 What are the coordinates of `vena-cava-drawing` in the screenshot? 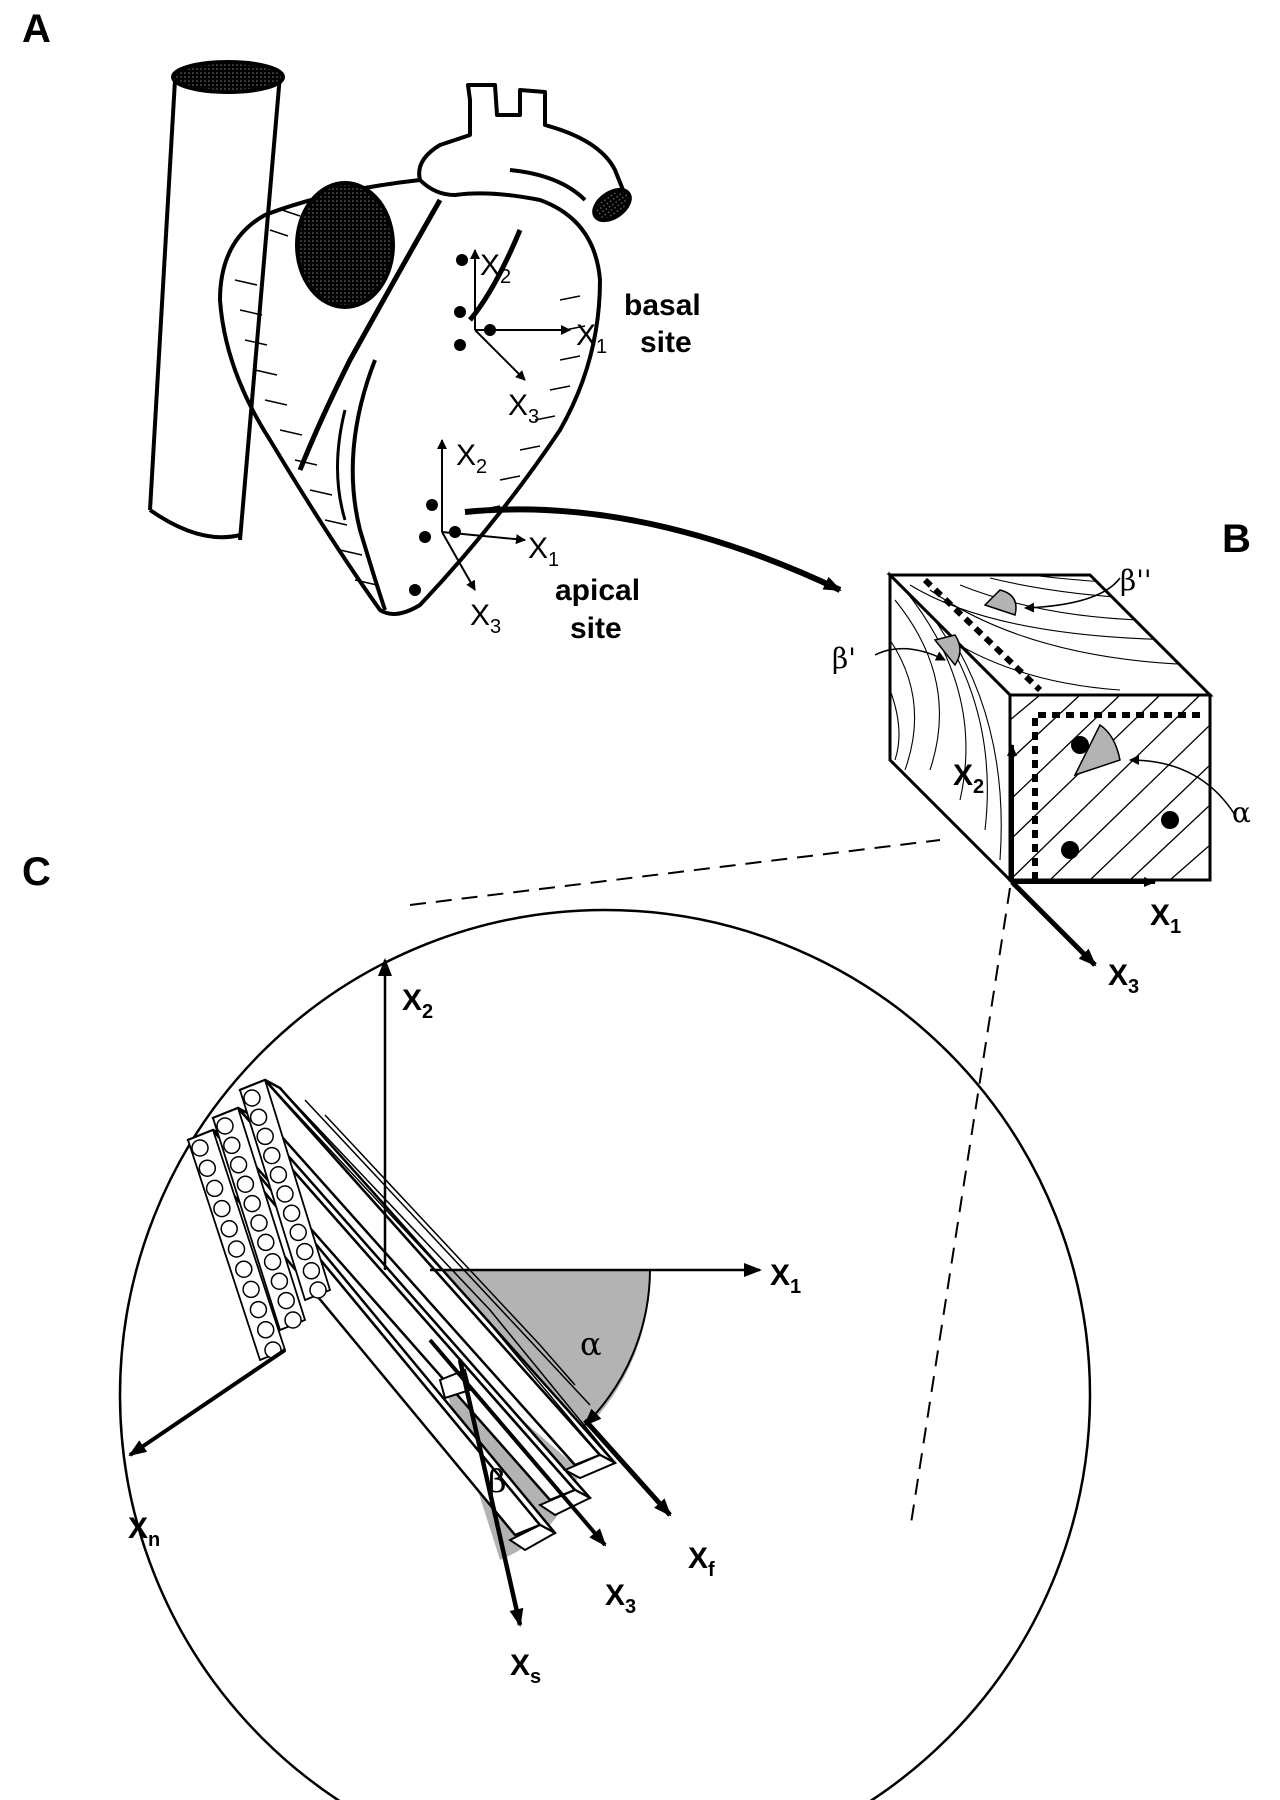 It's located at (216, 300).